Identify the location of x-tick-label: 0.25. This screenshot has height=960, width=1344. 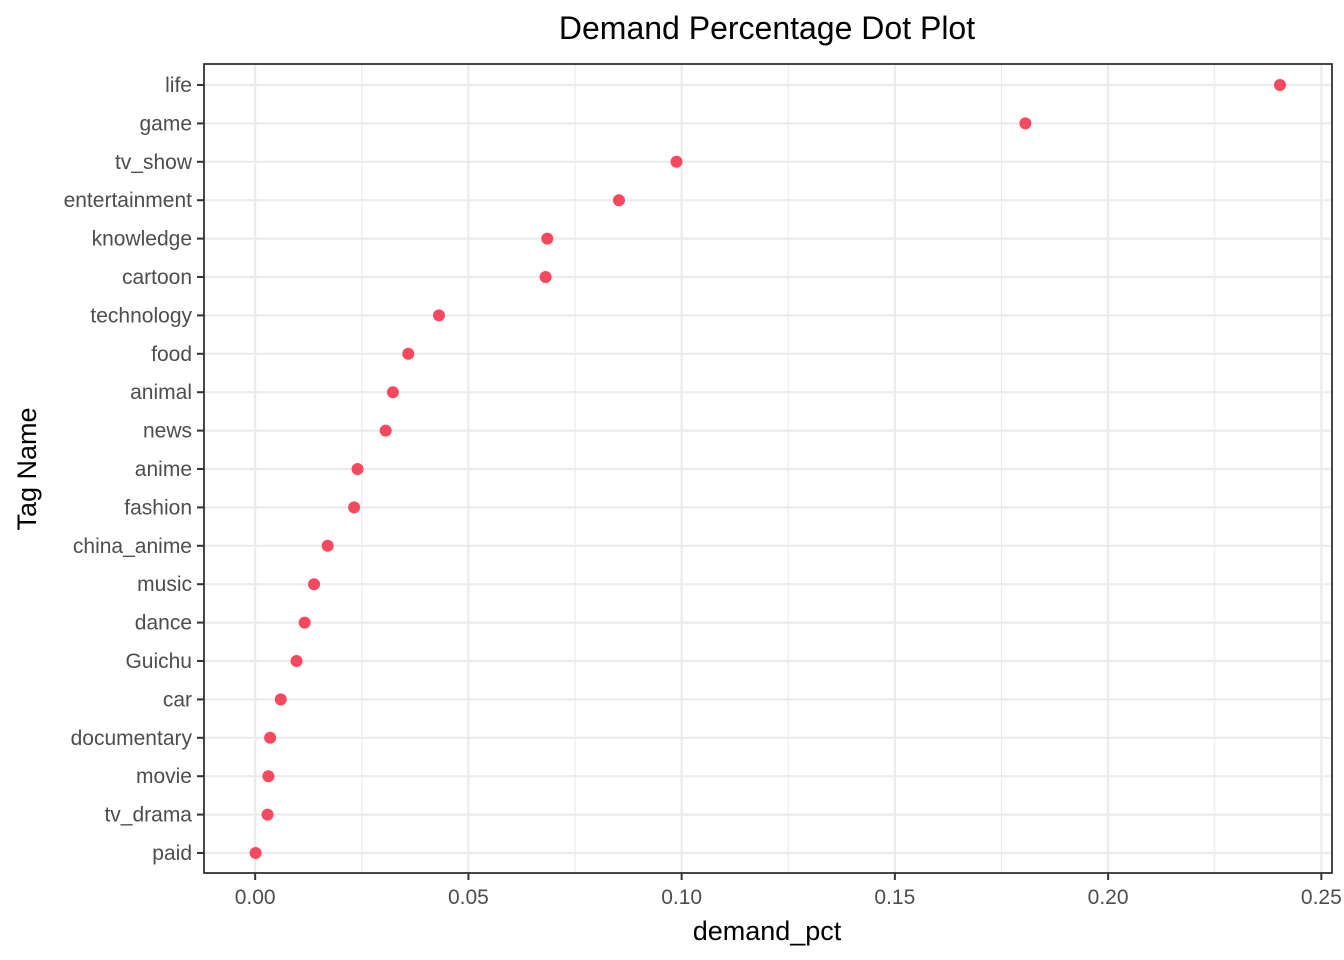
(1321, 897).